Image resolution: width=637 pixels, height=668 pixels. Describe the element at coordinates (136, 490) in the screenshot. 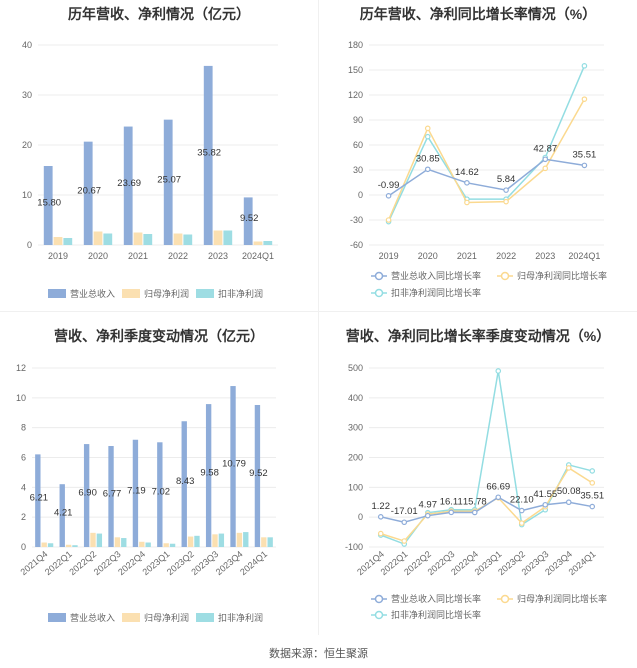

I see `data-label: 7.19` at that location.